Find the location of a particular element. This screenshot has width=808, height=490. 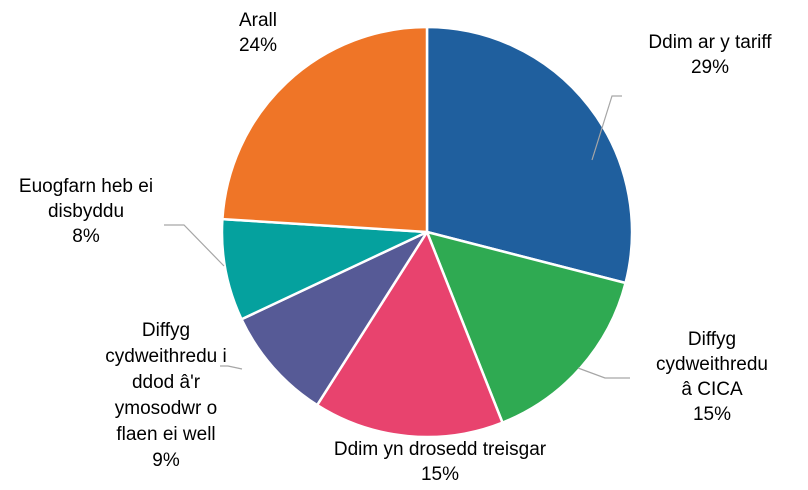

category-label: Diffyg cydweithredu â CICA is located at coordinates (712, 364).